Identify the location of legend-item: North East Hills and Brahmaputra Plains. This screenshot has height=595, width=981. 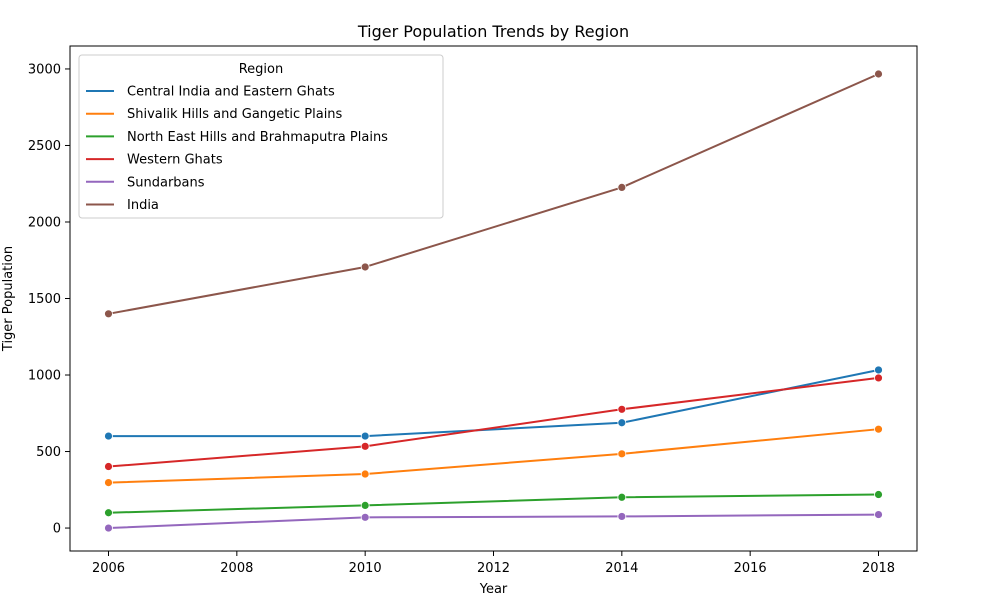
(237, 137).